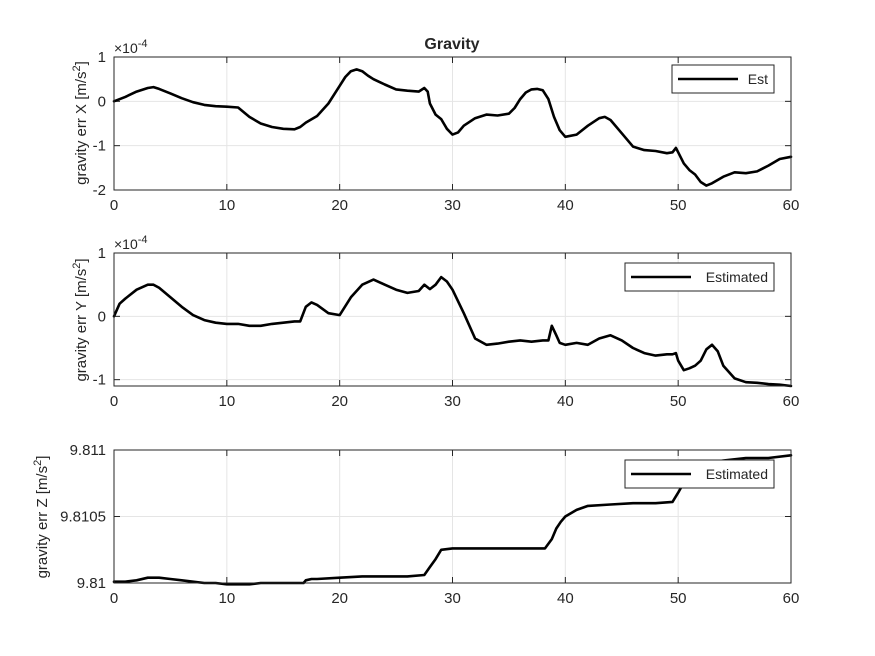 The width and height of the screenshot is (875, 656). Describe the element at coordinates (99, 190) in the screenshot. I see `y-tick-label: -2` at that location.